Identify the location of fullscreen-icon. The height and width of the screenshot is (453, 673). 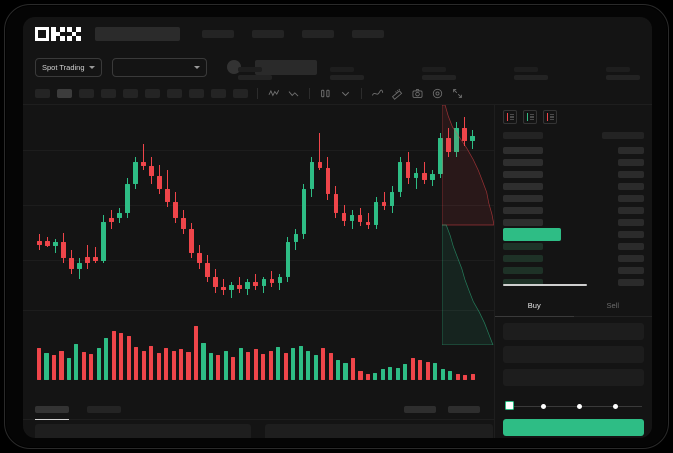
(457, 93).